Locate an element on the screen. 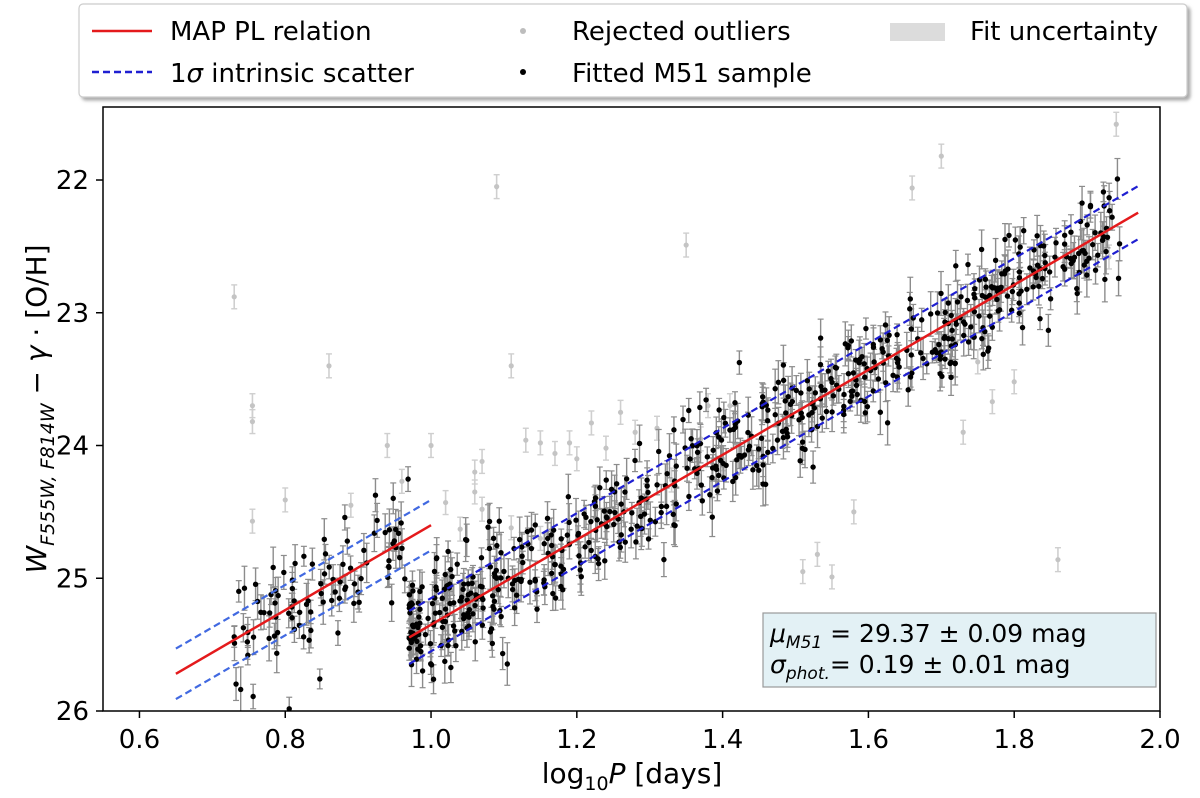 The width and height of the screenshot is (1200, 798). y-tick-label: 23 is located at coordinates (72, 314).